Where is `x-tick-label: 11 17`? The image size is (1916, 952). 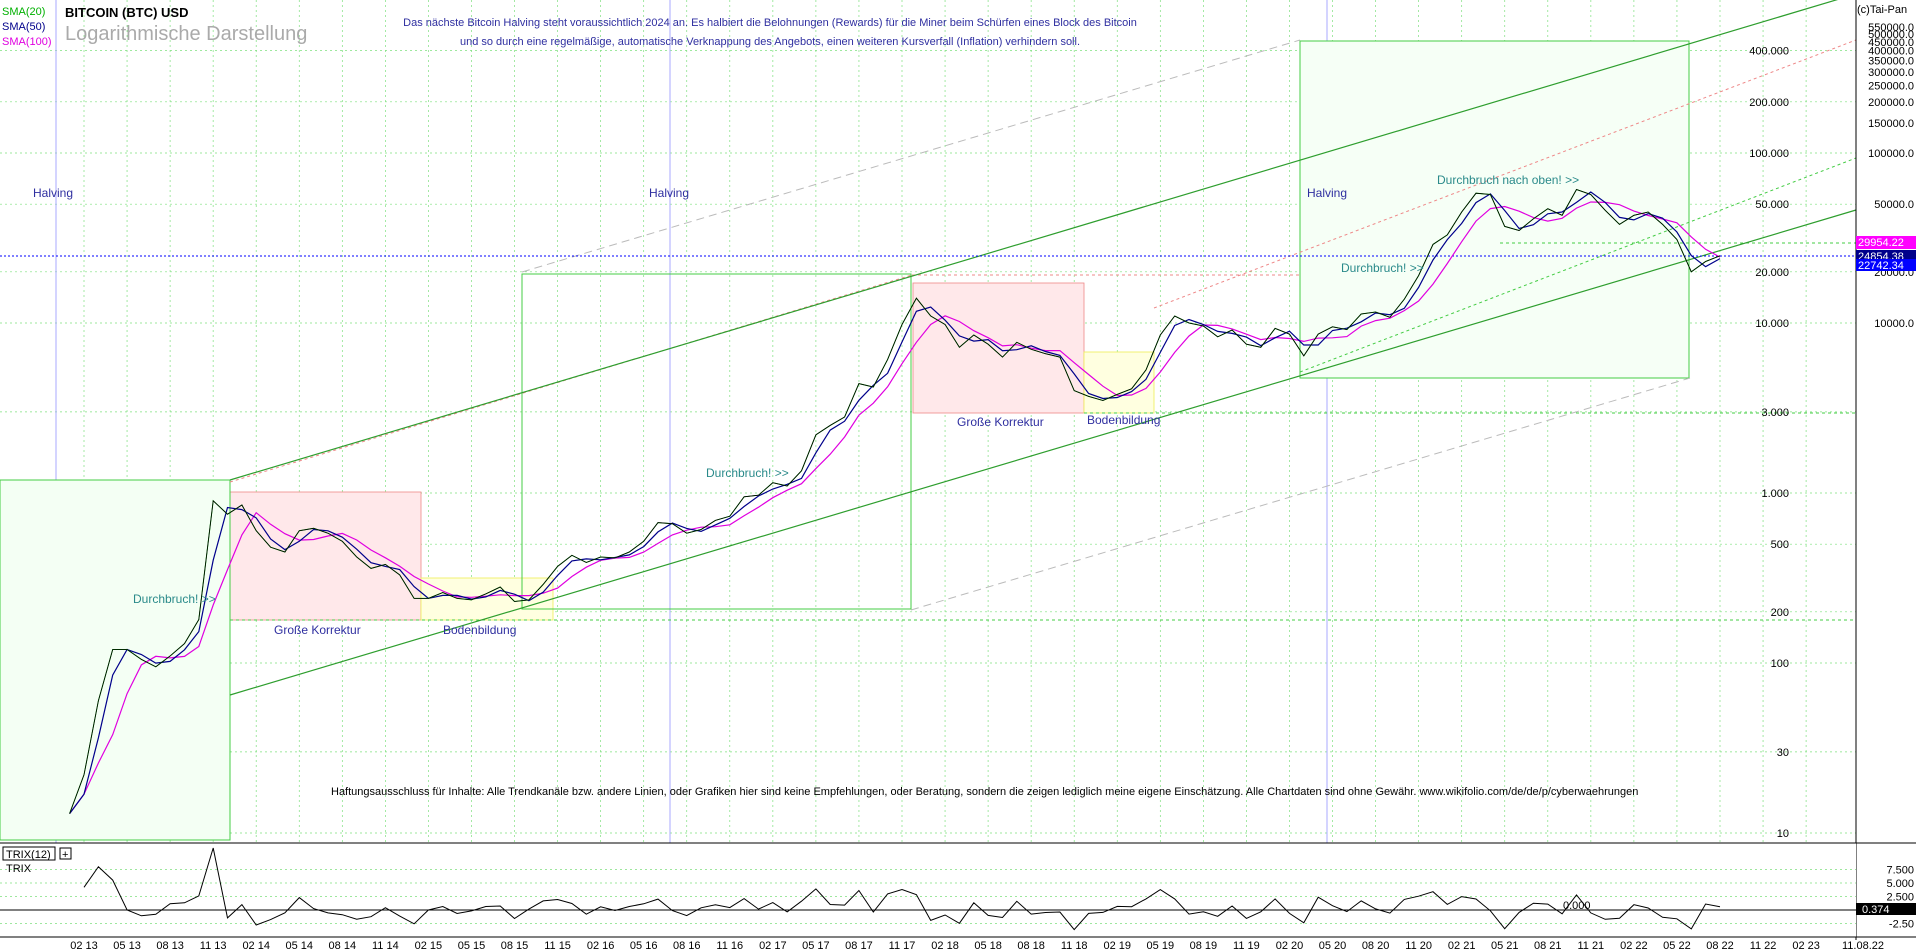 x-tick-label: 11 17 is located at coordinates (902, 946).